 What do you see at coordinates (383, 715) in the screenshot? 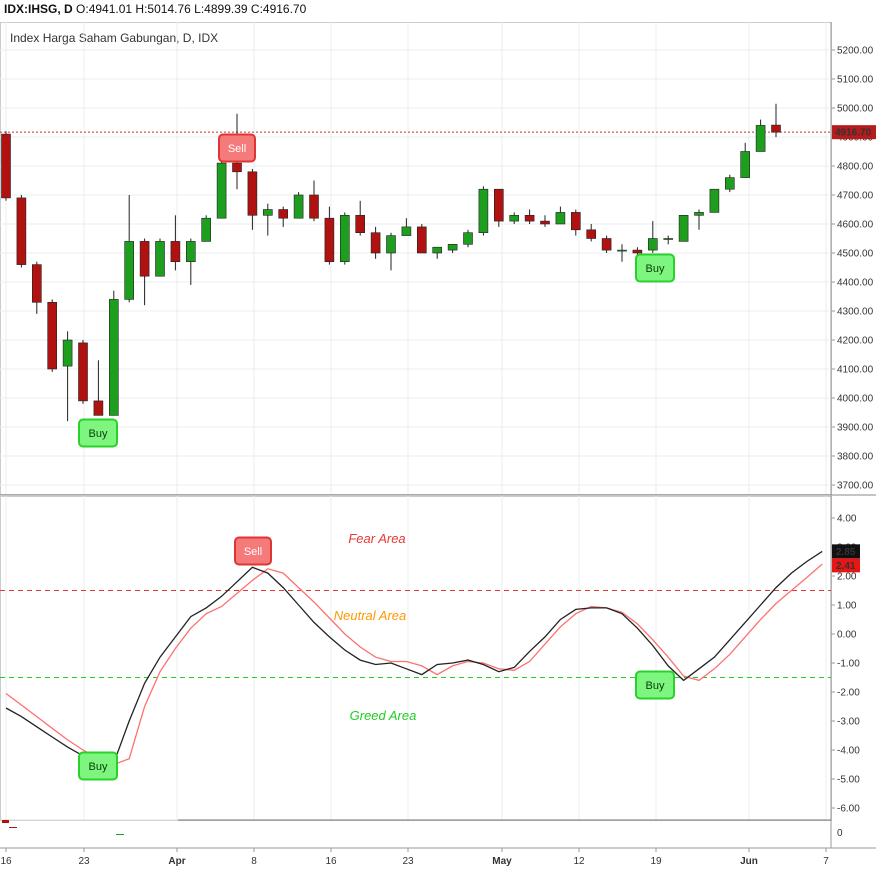
I see `greed-zone-label: Greed Area` at bounding box center [383, 715].